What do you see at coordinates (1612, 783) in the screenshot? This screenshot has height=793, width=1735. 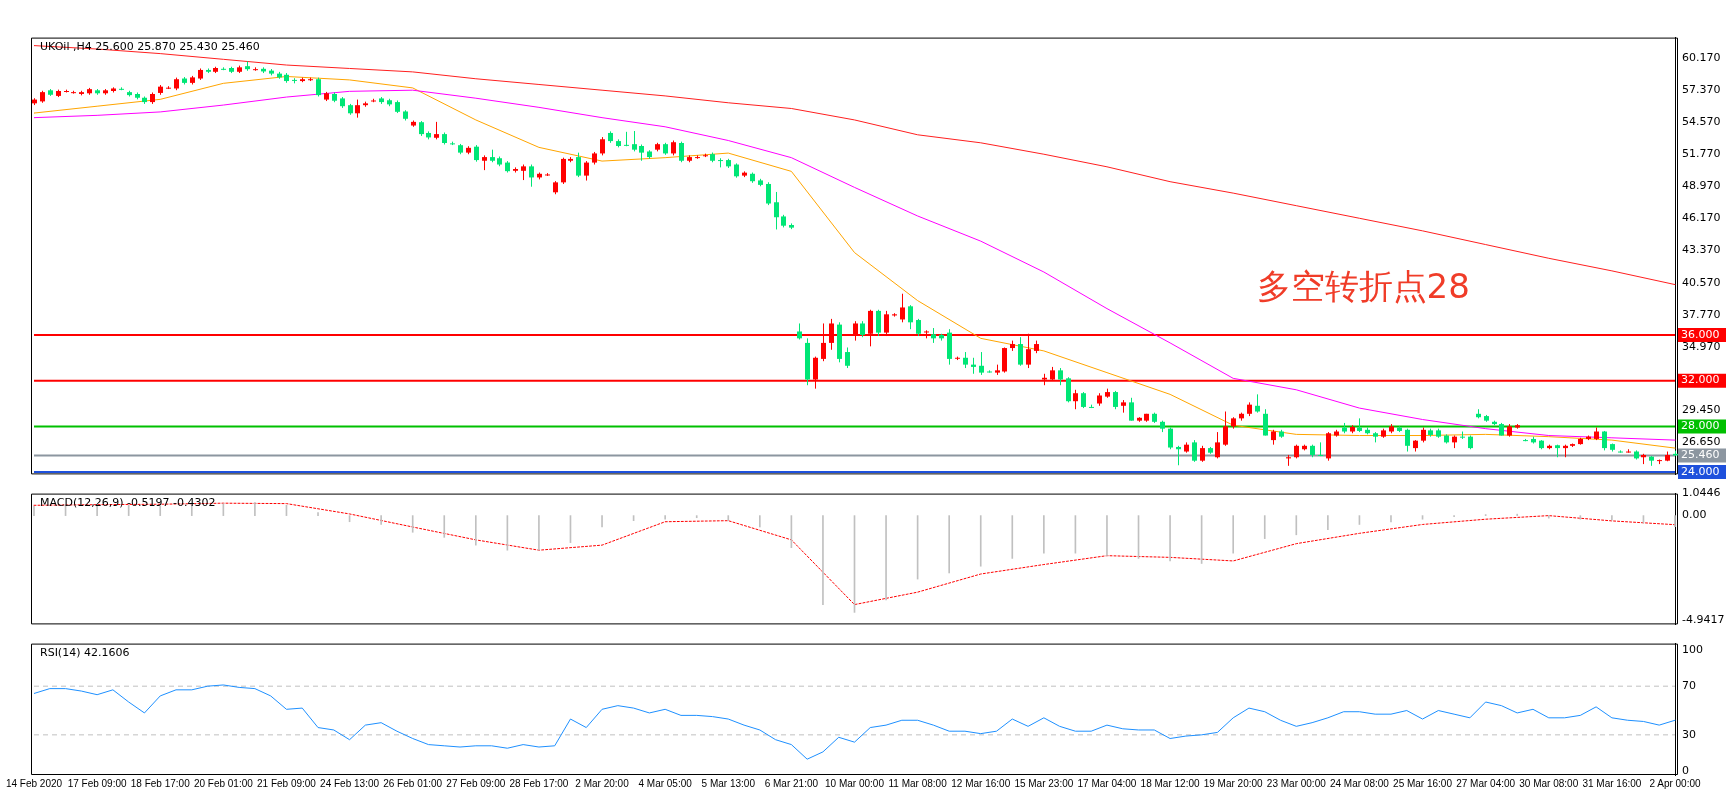 I see `x-tick-label: 31 Mar 16:00` at bounding box center [1612, 783].